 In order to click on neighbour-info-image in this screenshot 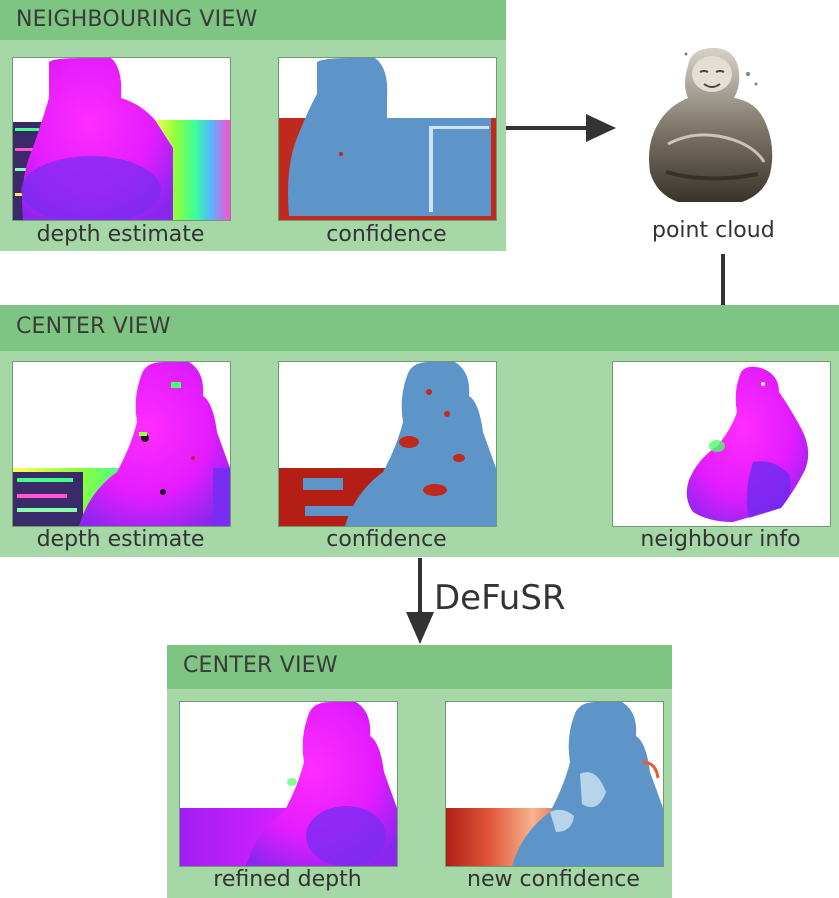, I will do `click(721, 444)`.